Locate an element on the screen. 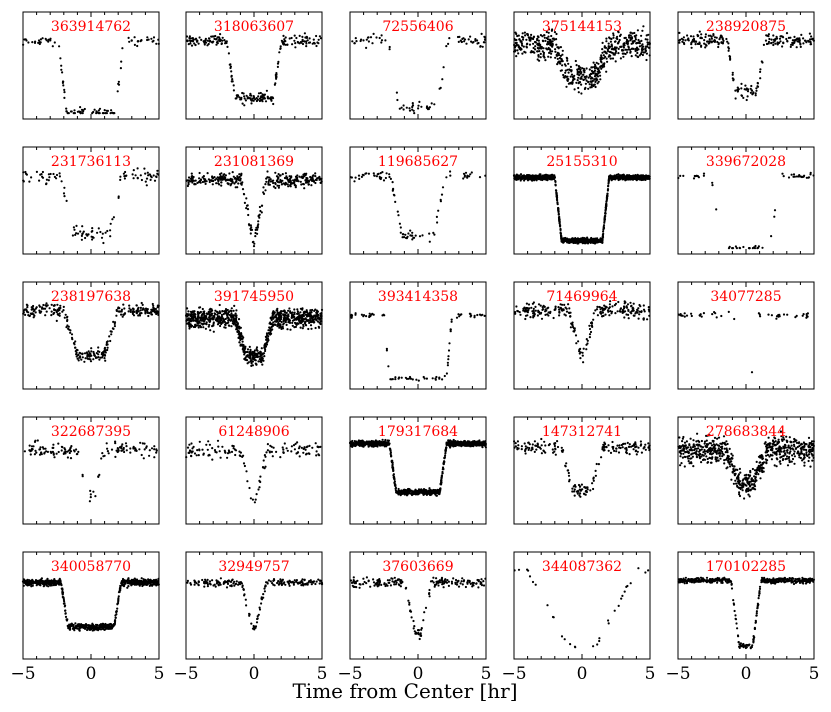 The image size is (831, 712). panel-label: 375144153 is located at coordinates (582, 27).